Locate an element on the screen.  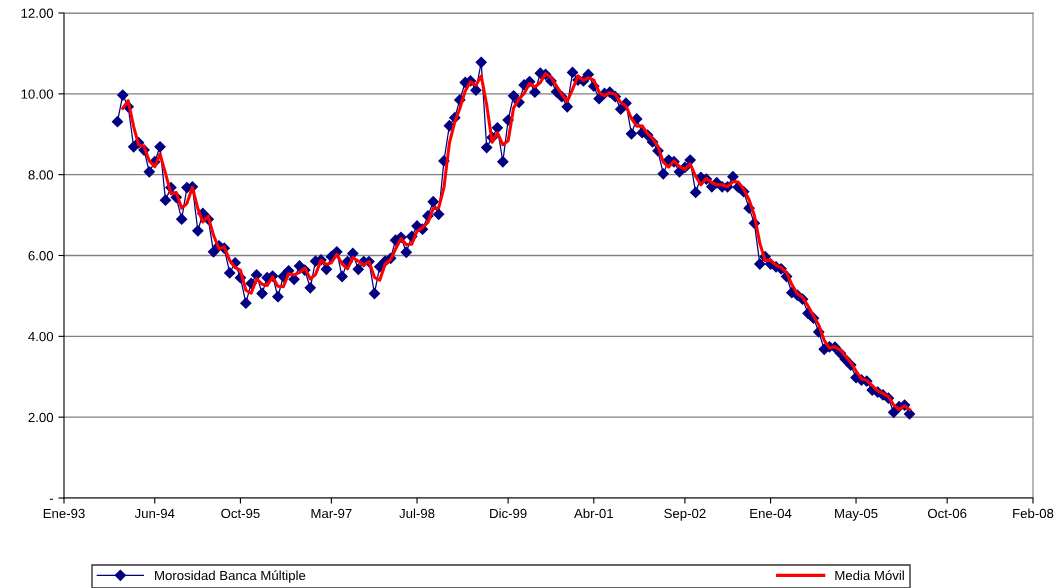
x-tick-label: Sep-02 is located at coordinates (685, 514).